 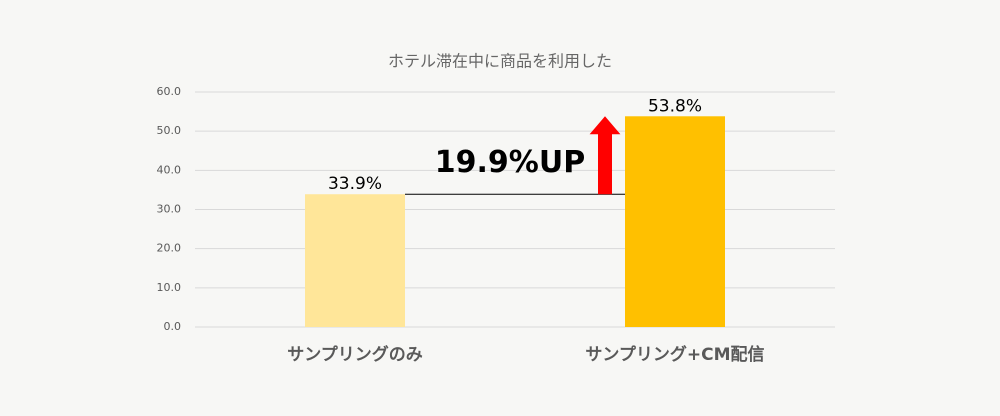 I want to click on y-tick-label: 0.0, so click(x=173, y=326).